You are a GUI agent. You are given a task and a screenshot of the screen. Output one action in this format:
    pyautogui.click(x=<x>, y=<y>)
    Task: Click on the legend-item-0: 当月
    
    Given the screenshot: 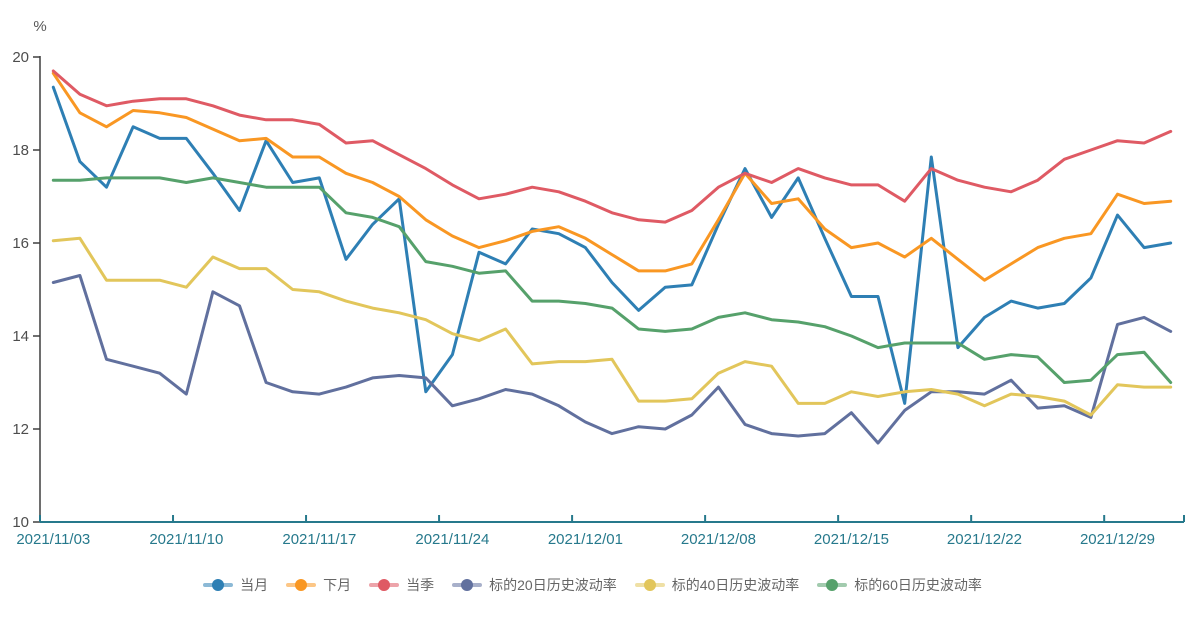 What is the action you would take?
    pyautogui.click(x=235, y=585)
    